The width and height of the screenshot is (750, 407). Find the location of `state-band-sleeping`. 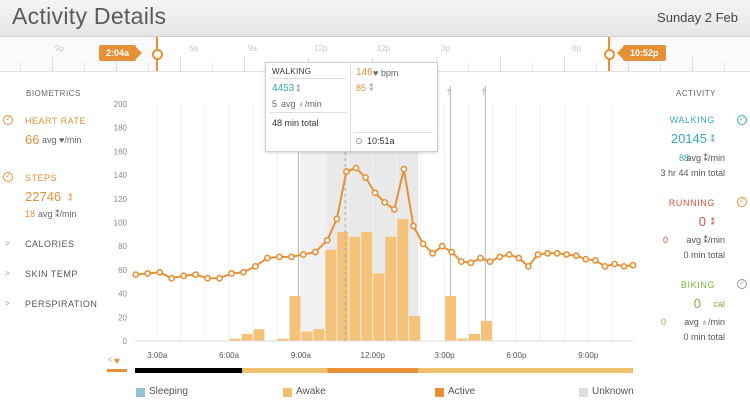

state-band-sleeping is located at coordinates (189, 370).